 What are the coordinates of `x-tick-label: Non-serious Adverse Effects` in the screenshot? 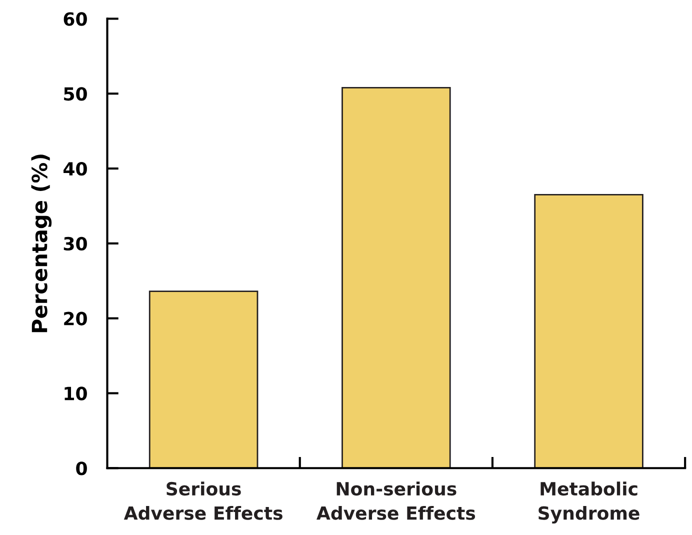 It's located at (396, 501).